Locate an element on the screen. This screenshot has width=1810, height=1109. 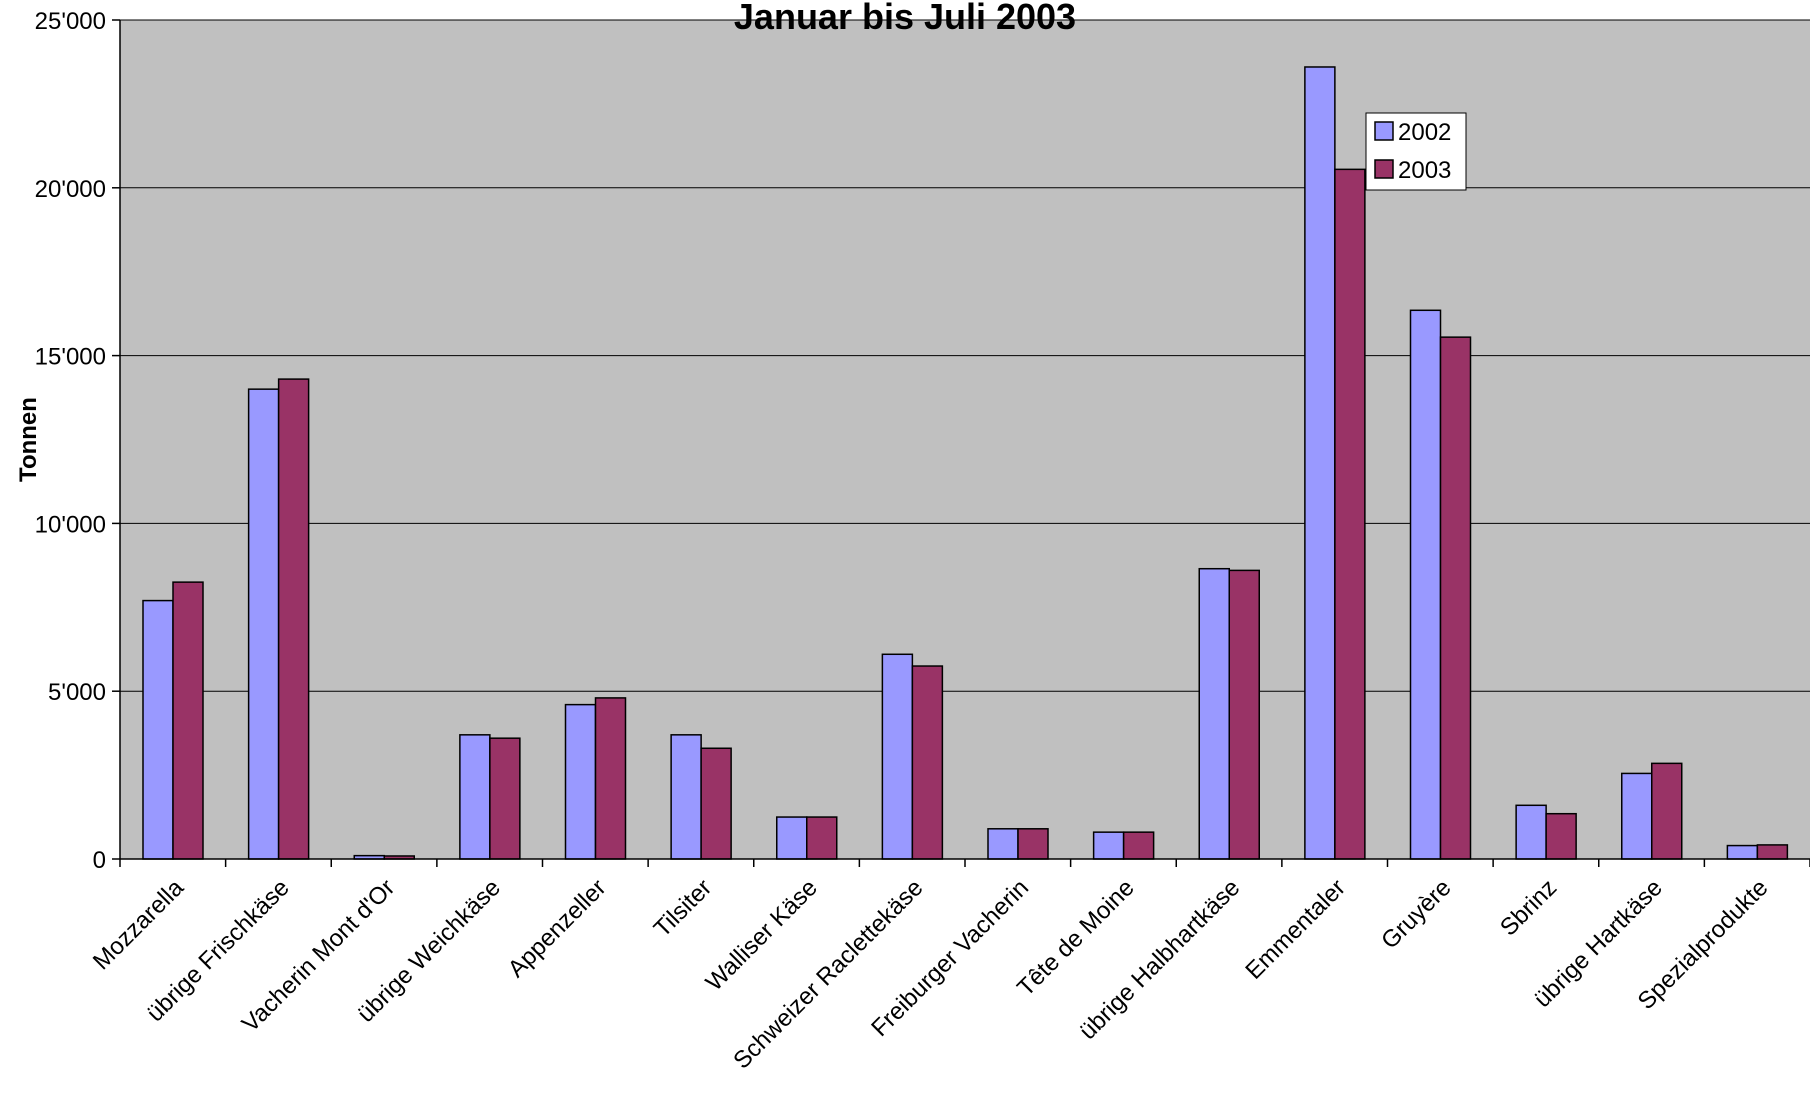
chart-title: Januar bis Juli 2003 is located at coordinates (905, 18).